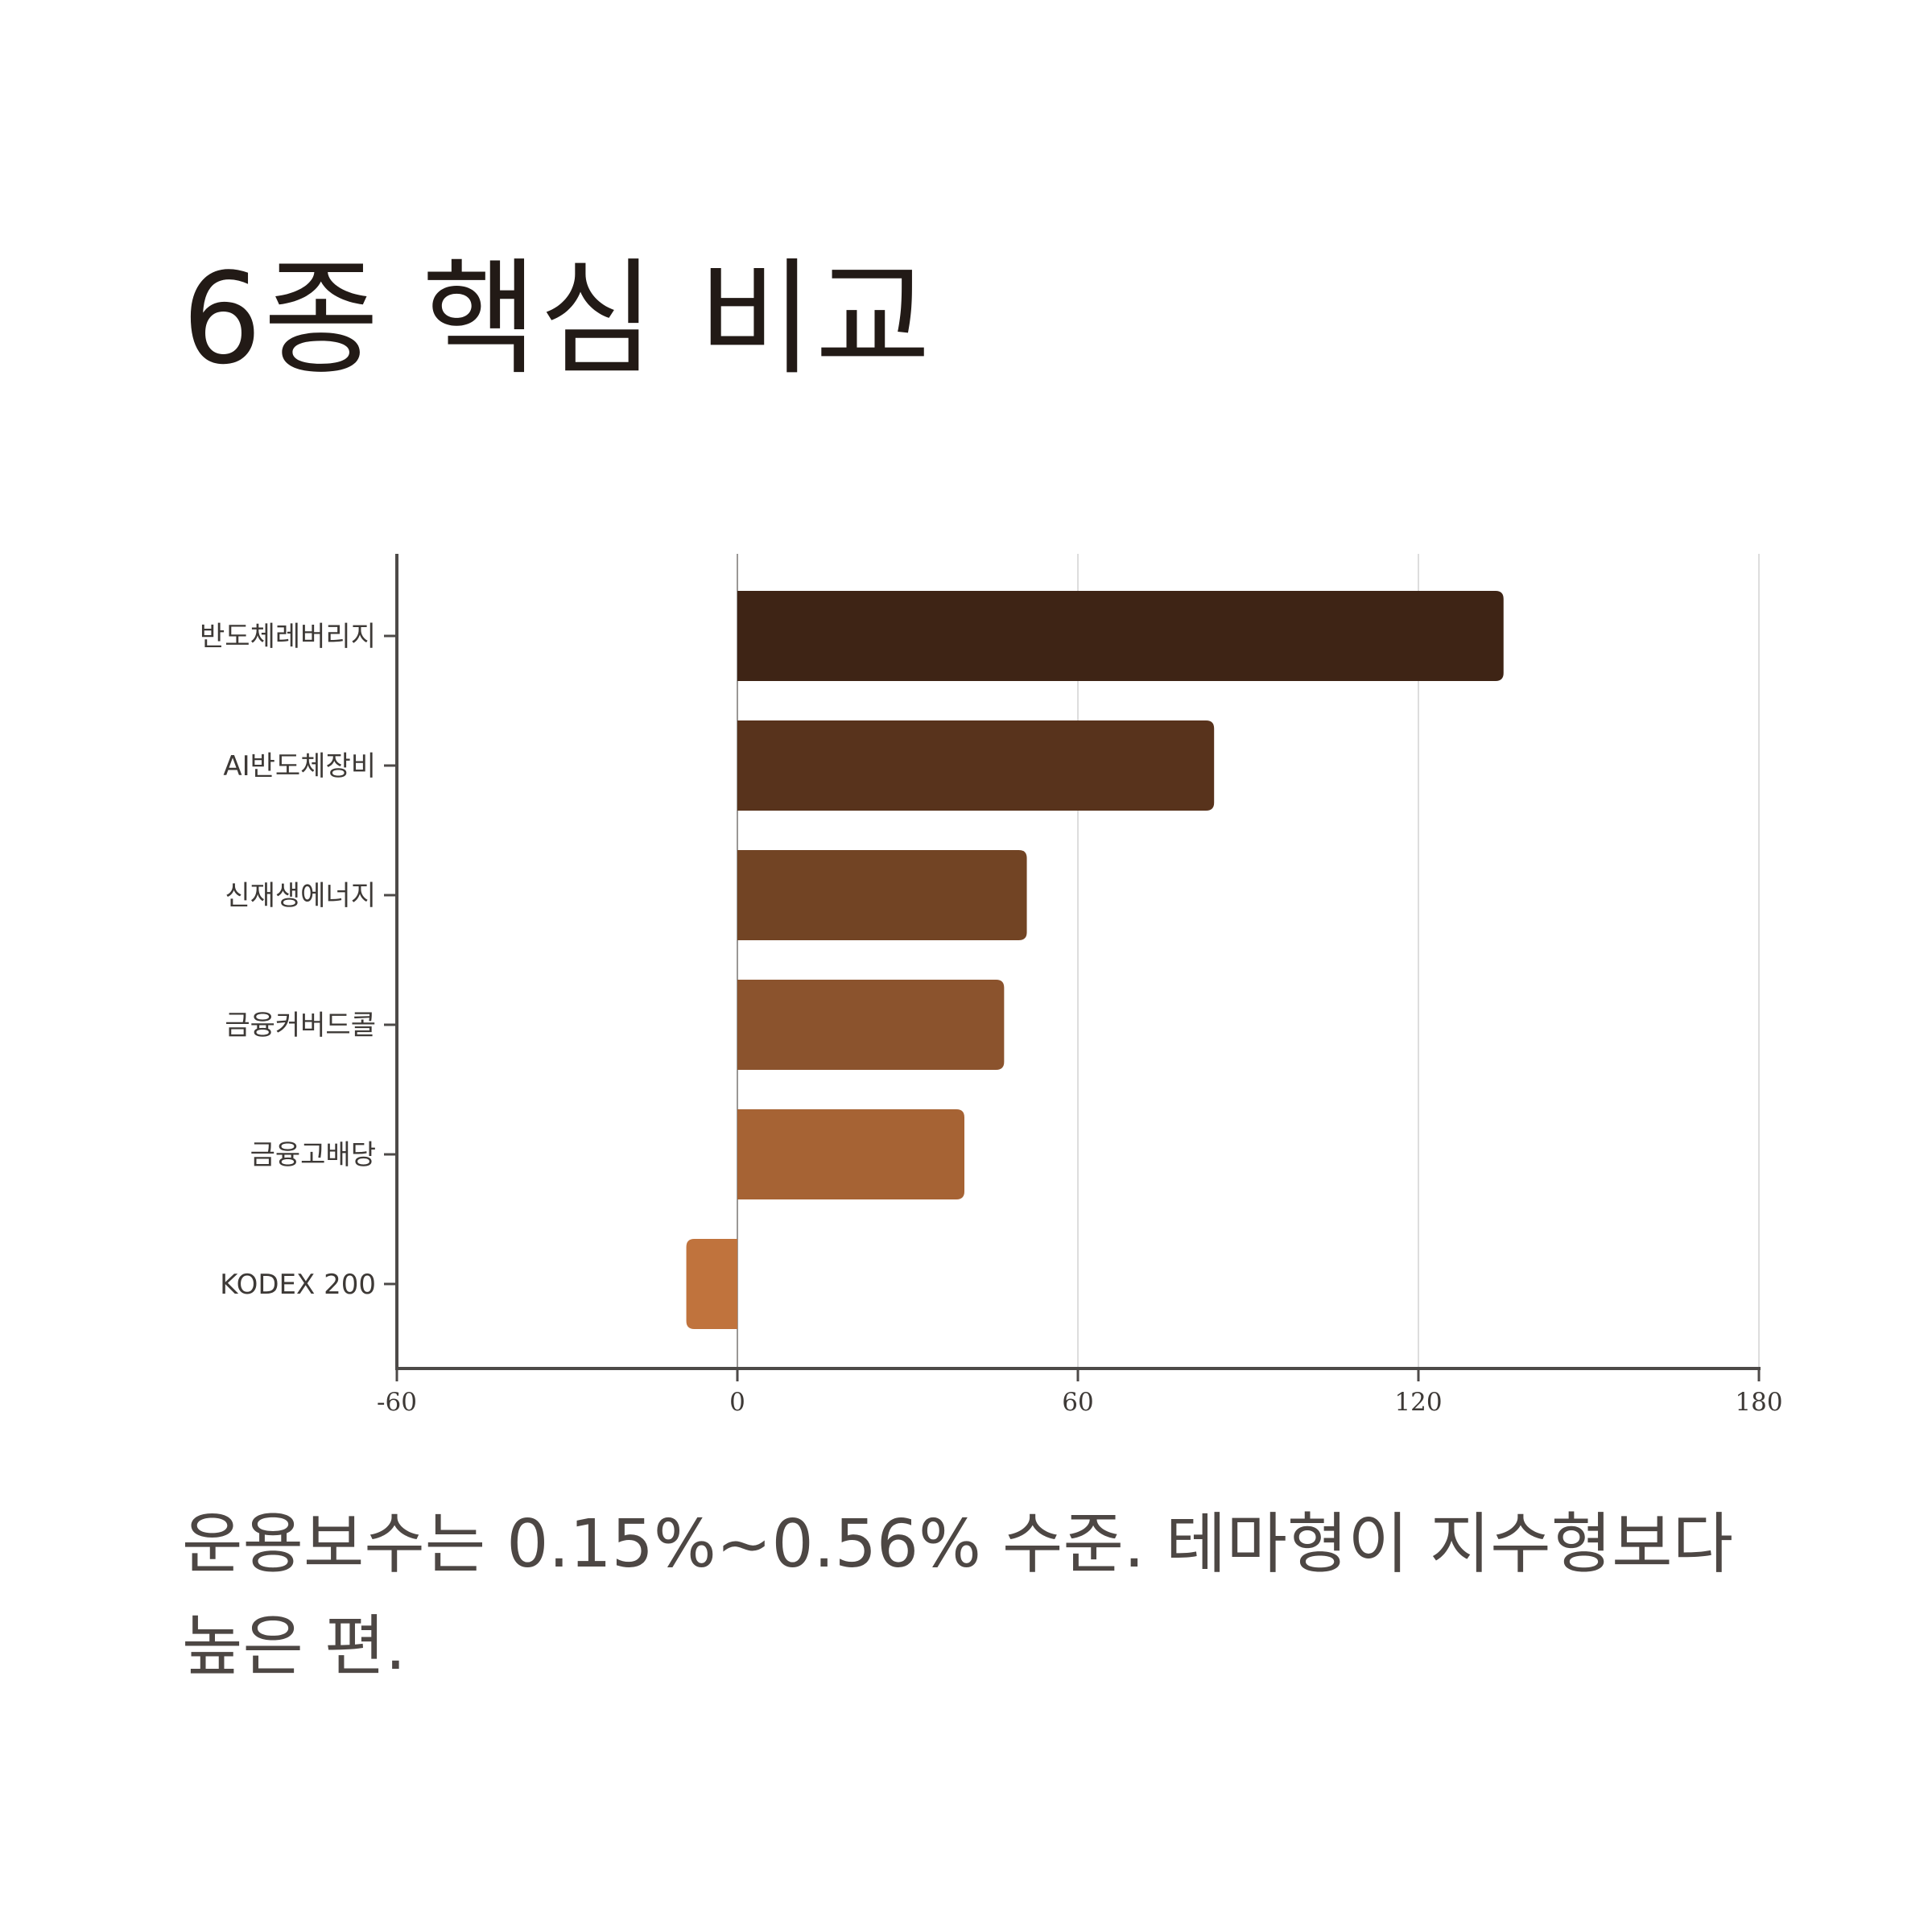 Image resolution: width=1932 pixels, height=1932 pixels. What do you see at coordinates (1418, 1402) in the screenshot?
I see `x-tick-label: 120` at bounding box center [1418, 1402].